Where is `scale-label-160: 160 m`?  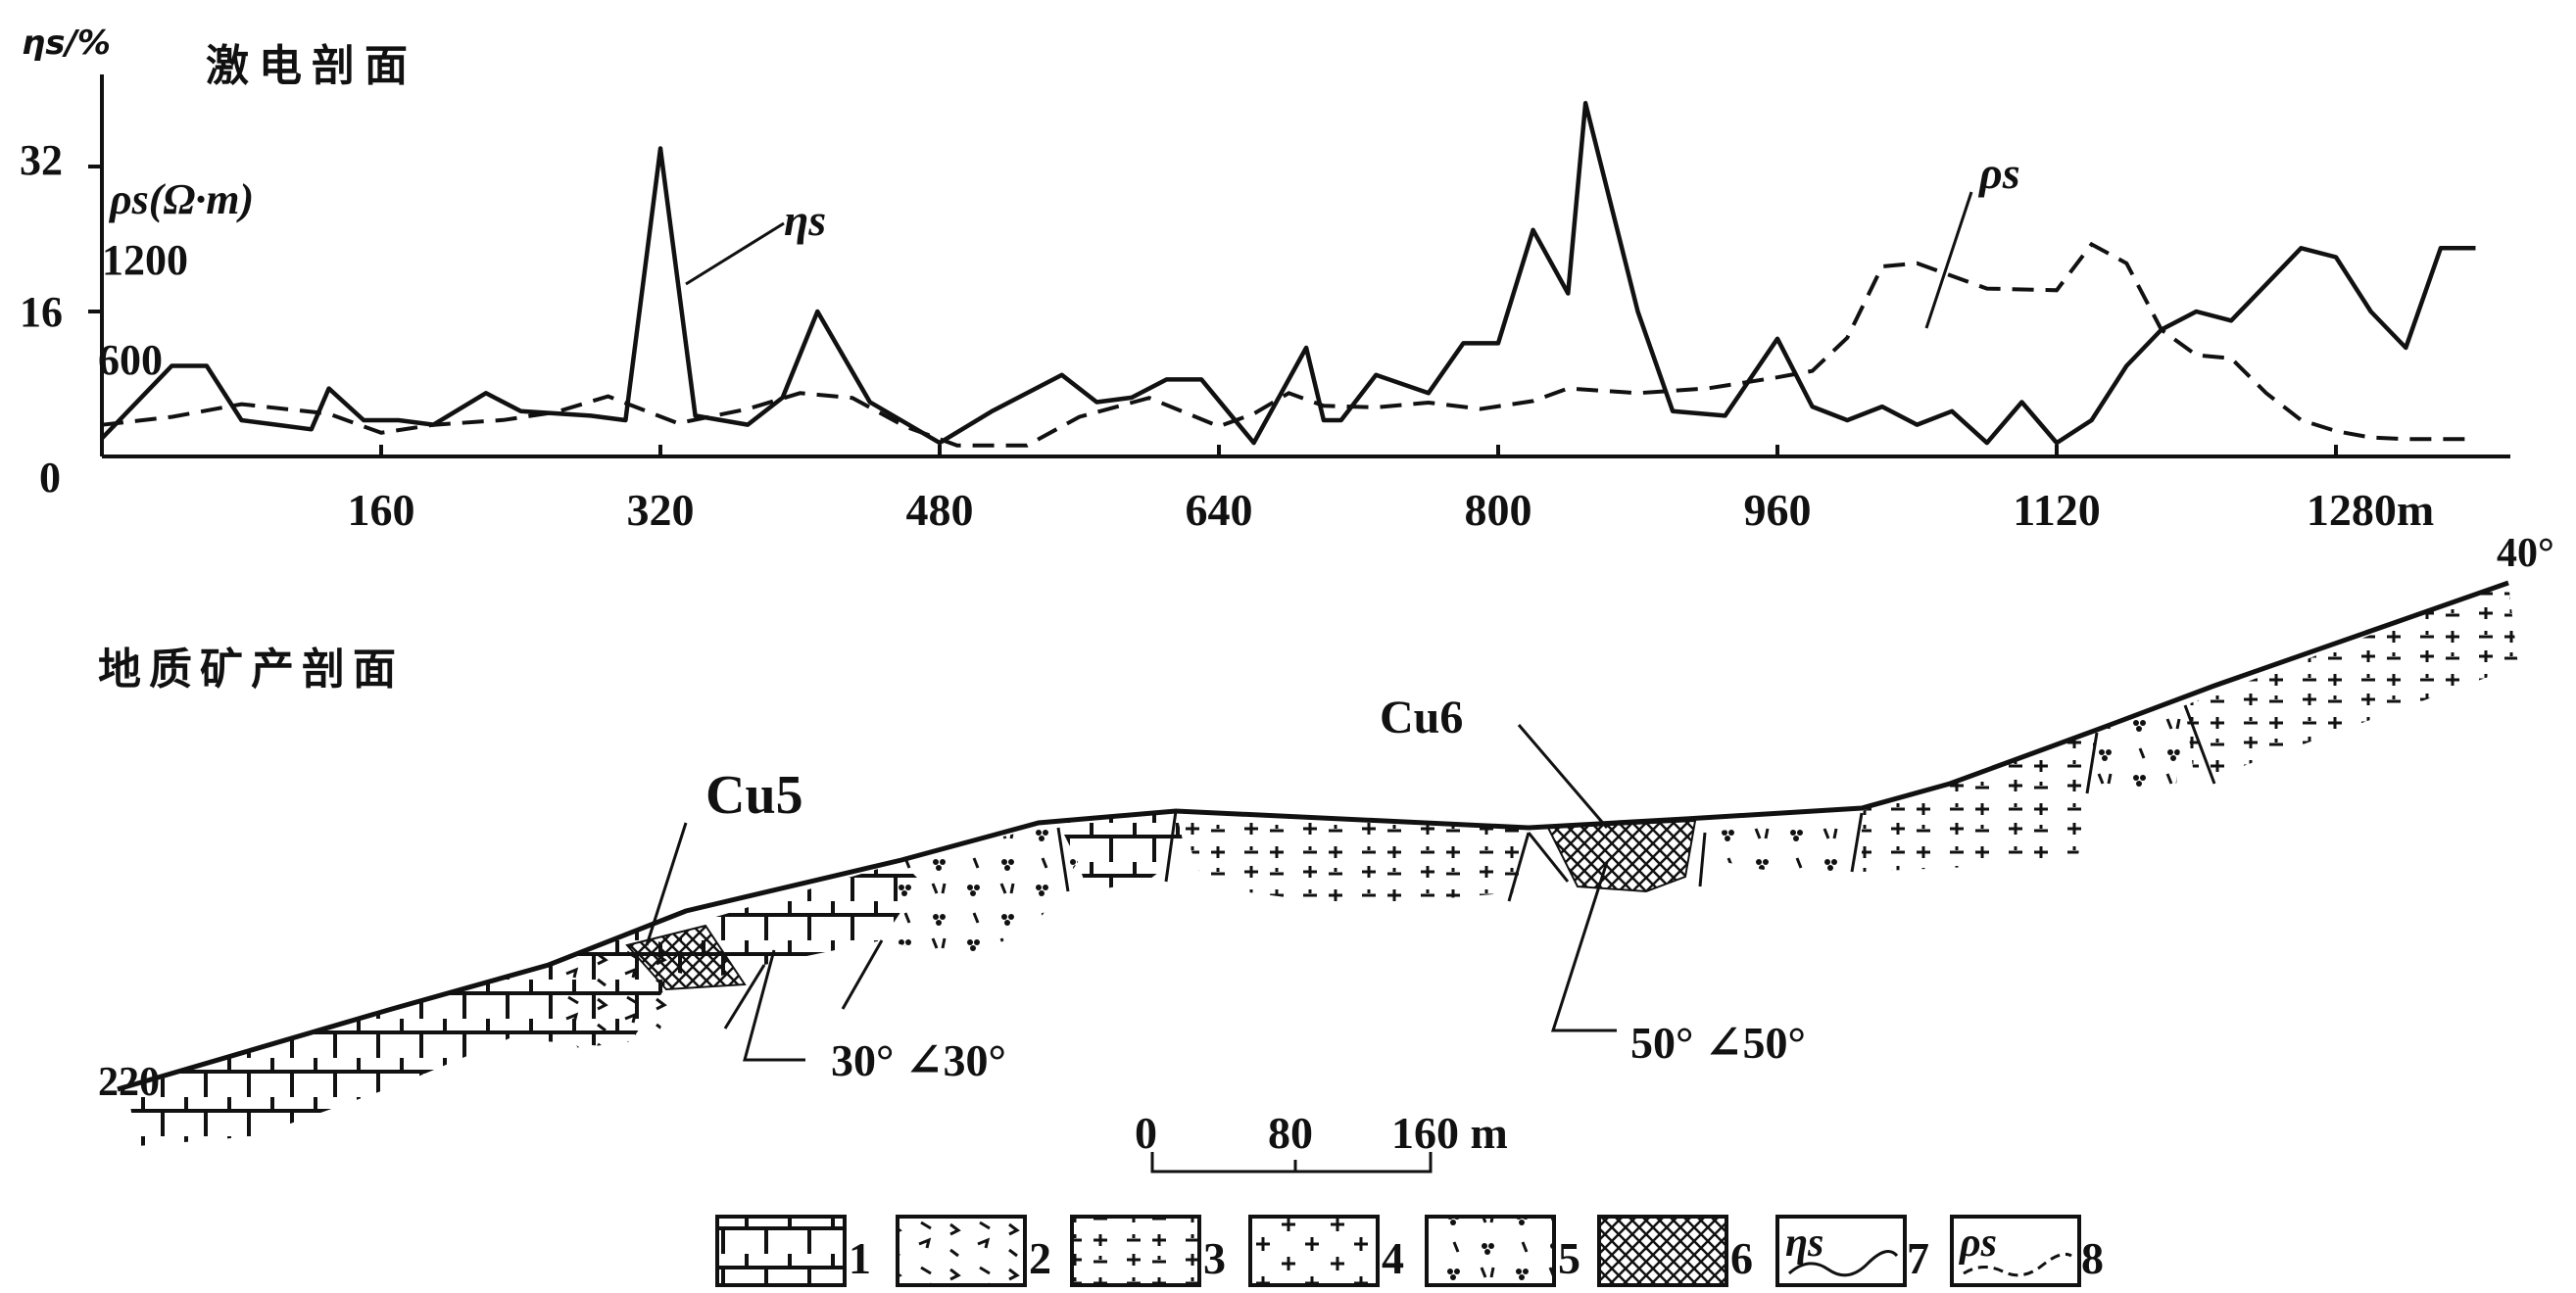 scale-label-160: 160 m is located at coordinates (1449, 1133).